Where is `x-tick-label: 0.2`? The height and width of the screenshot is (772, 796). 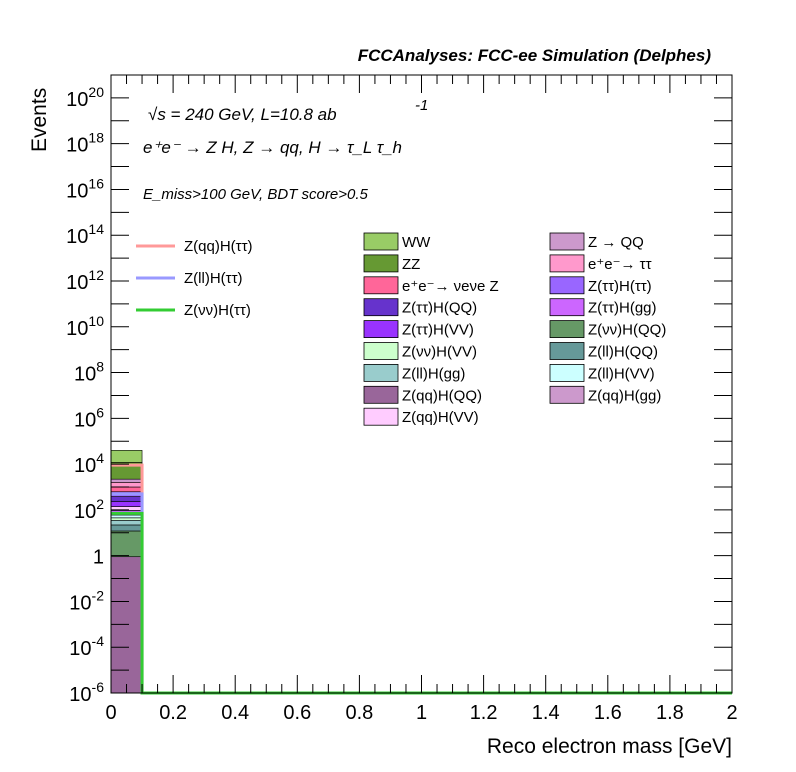 x-tick-label: 0.2 is located at coordinates (173, 713).